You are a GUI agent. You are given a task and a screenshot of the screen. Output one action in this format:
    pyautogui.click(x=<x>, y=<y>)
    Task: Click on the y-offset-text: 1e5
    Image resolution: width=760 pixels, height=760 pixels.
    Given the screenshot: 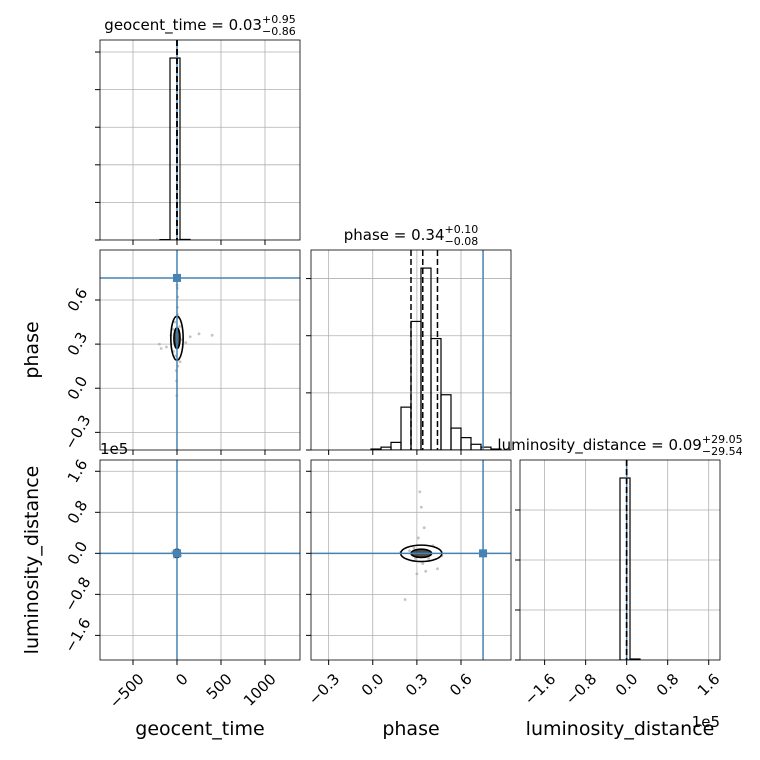 What is the action you would take?
    pyautogui.click(x=114, y=449)
    